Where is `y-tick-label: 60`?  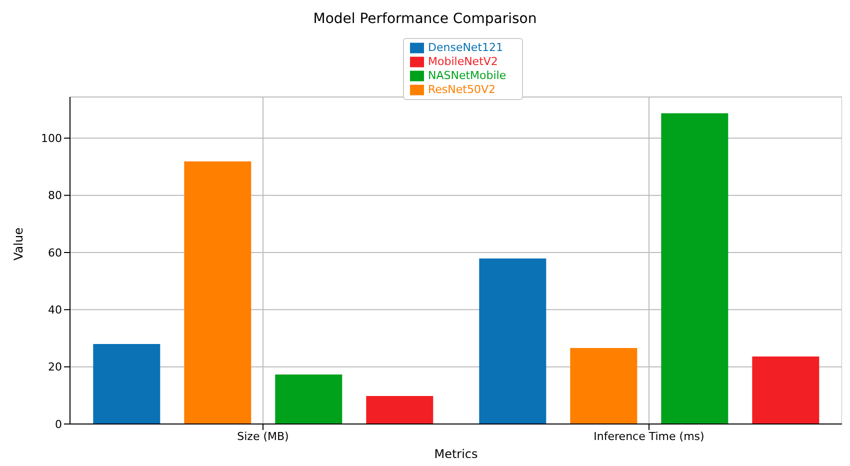 y-tick-label: 60 is located at coordinates (55, 253).